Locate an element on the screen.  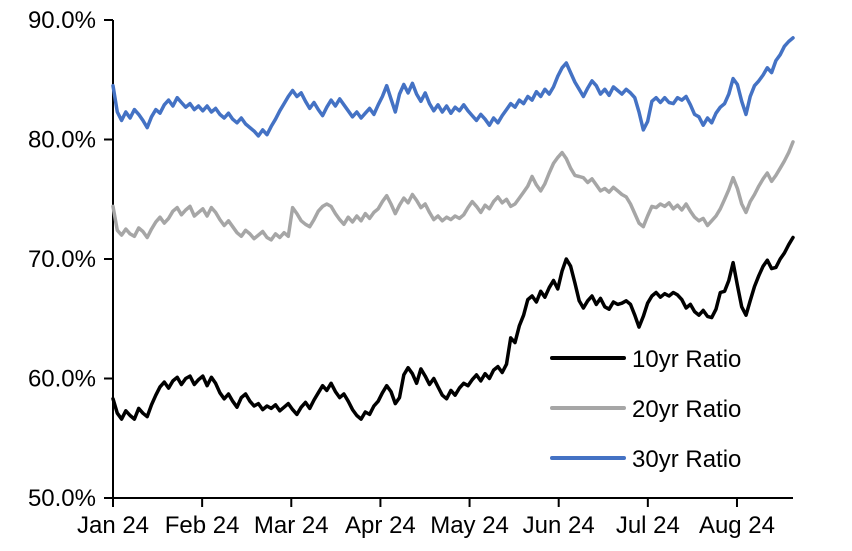
legend-label-20yr-ratio: 20yr Ratio is located at coordinates (686, 409).